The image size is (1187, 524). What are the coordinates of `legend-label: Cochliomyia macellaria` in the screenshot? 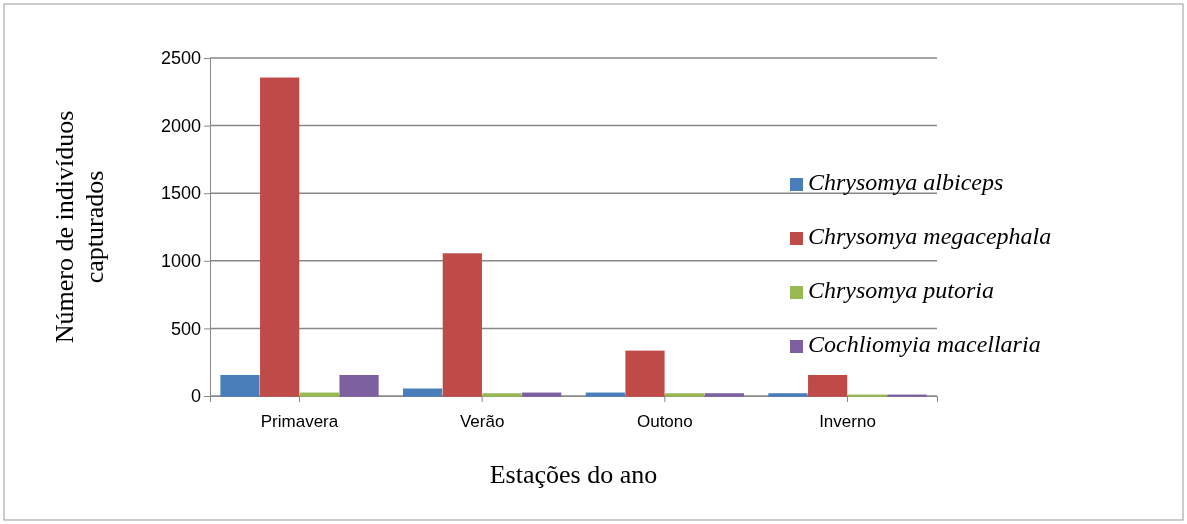 It's located at (924, 344).